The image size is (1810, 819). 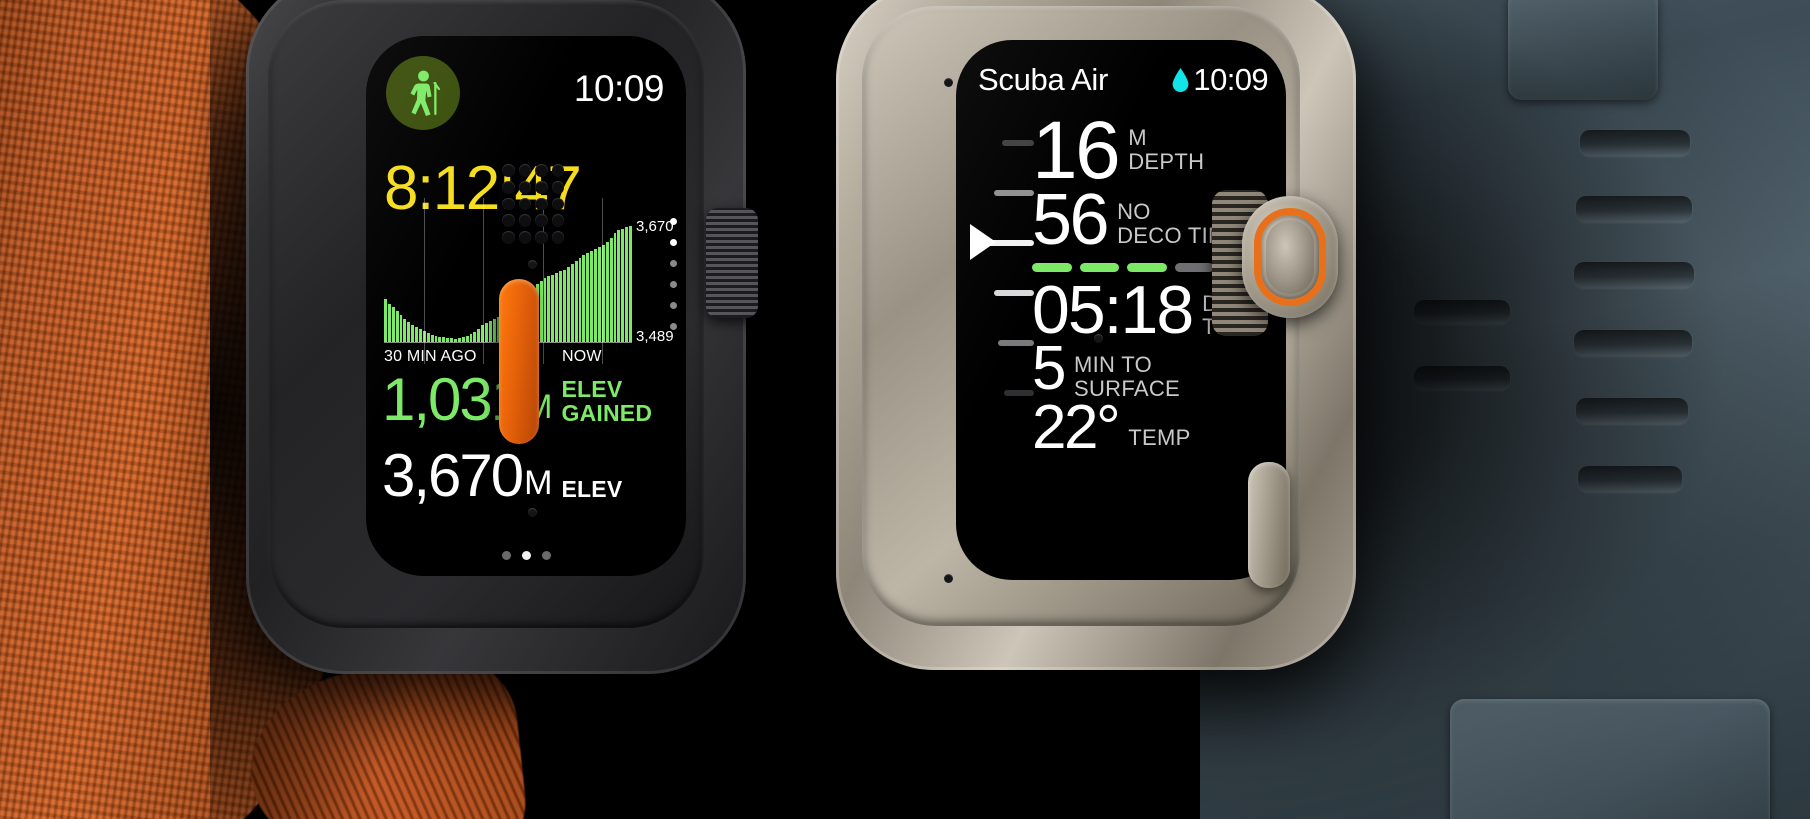 I want to click on hiker-icon, so click(x=423, y=93).